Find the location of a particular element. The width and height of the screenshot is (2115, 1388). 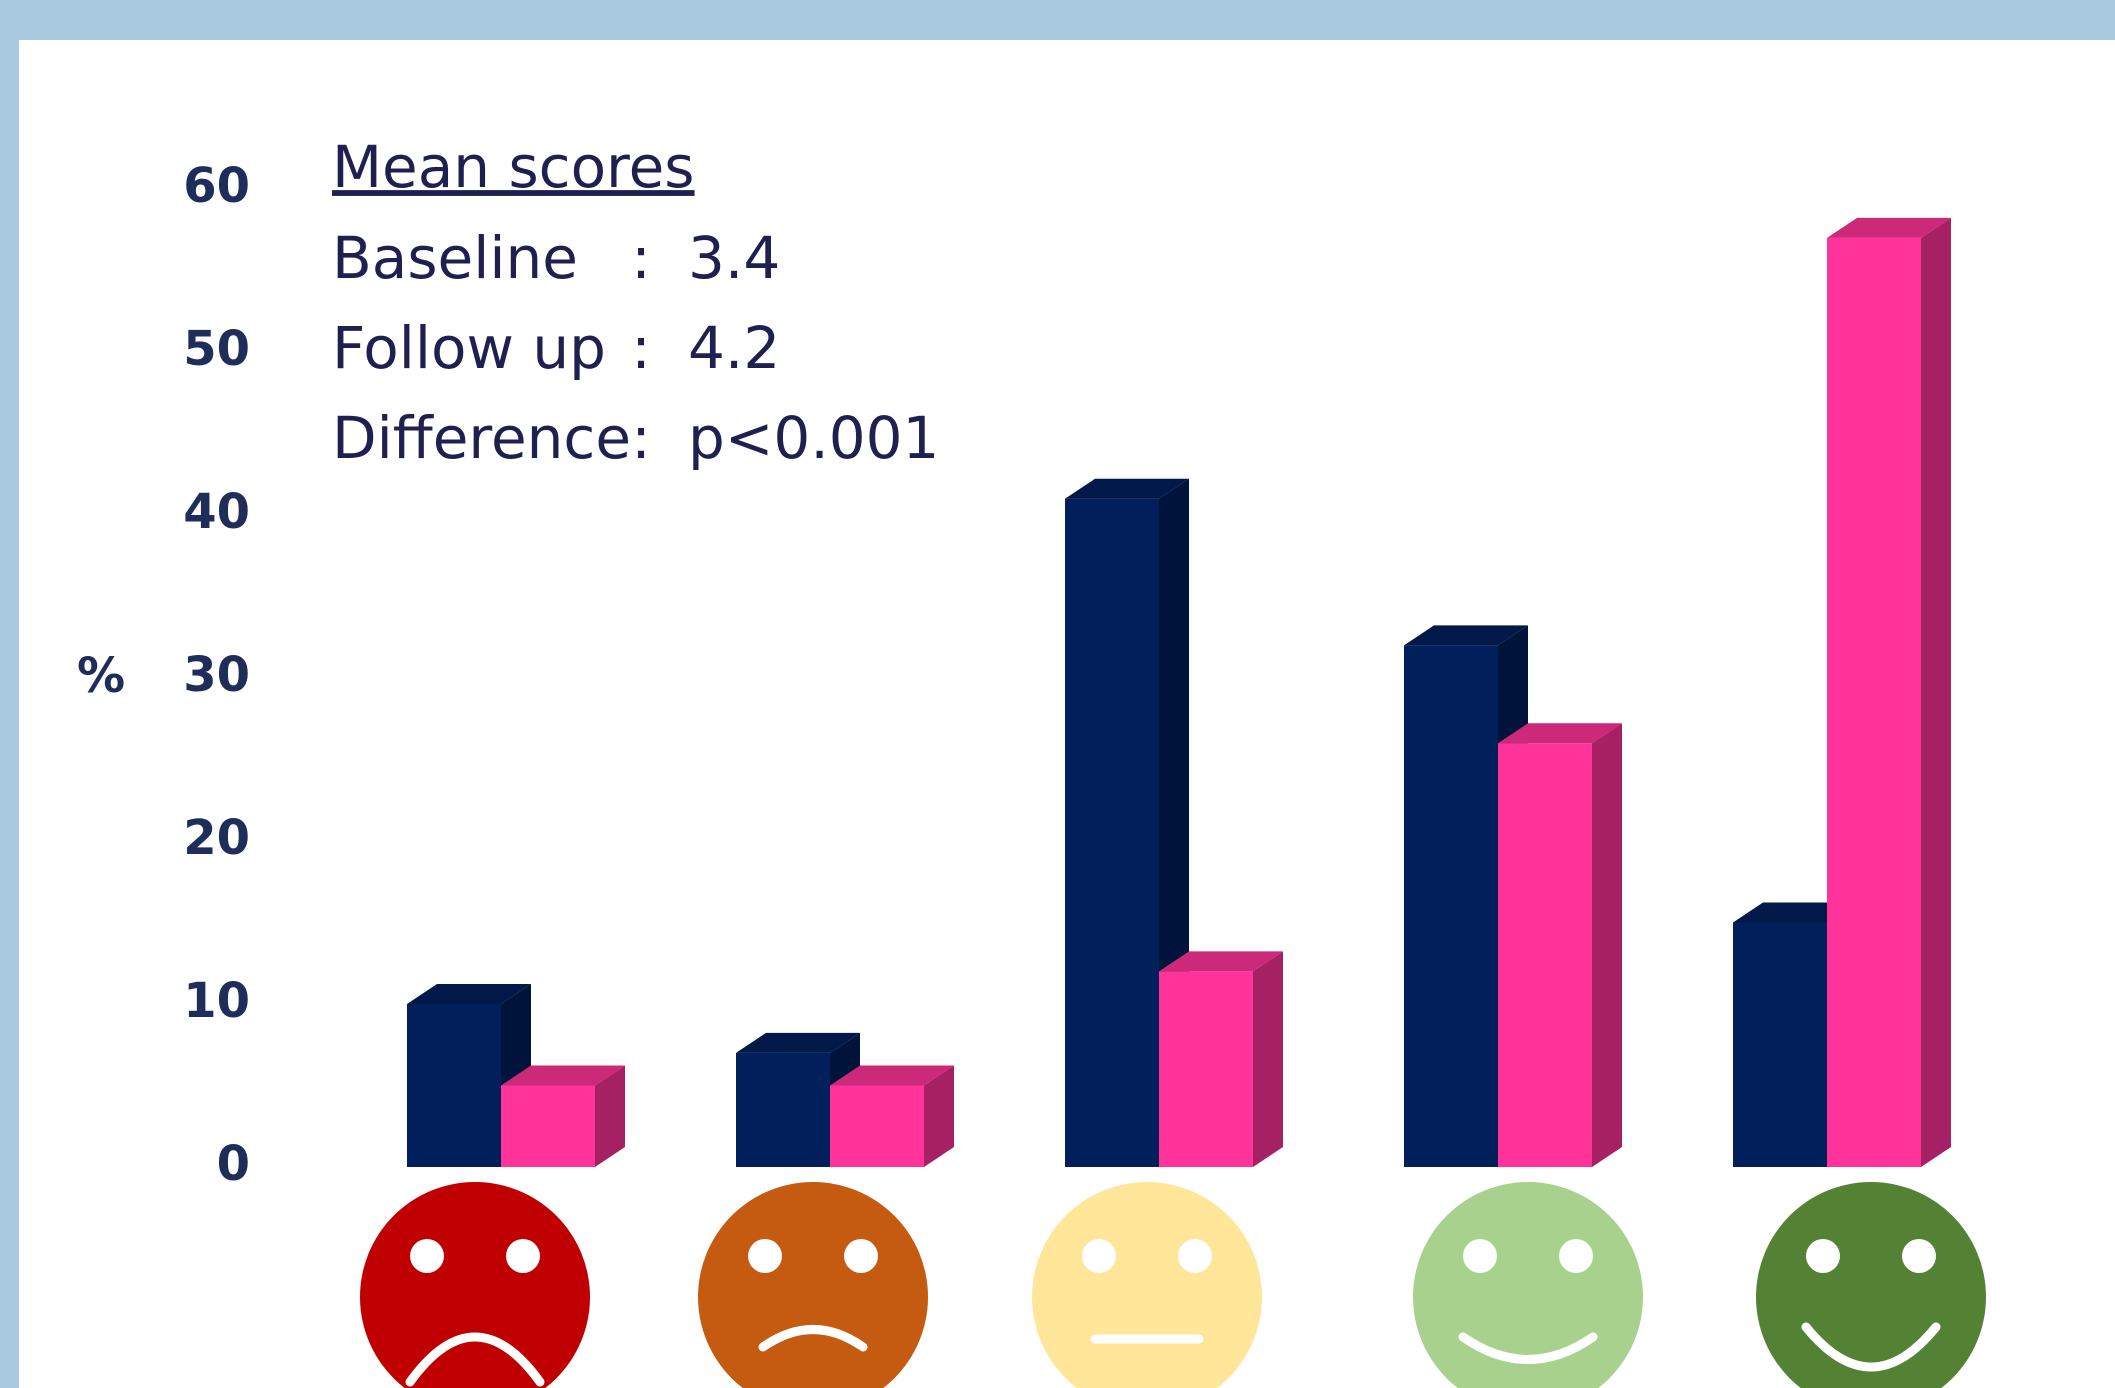

y-tick-label: 0 is located at coordinates (233, 1164).